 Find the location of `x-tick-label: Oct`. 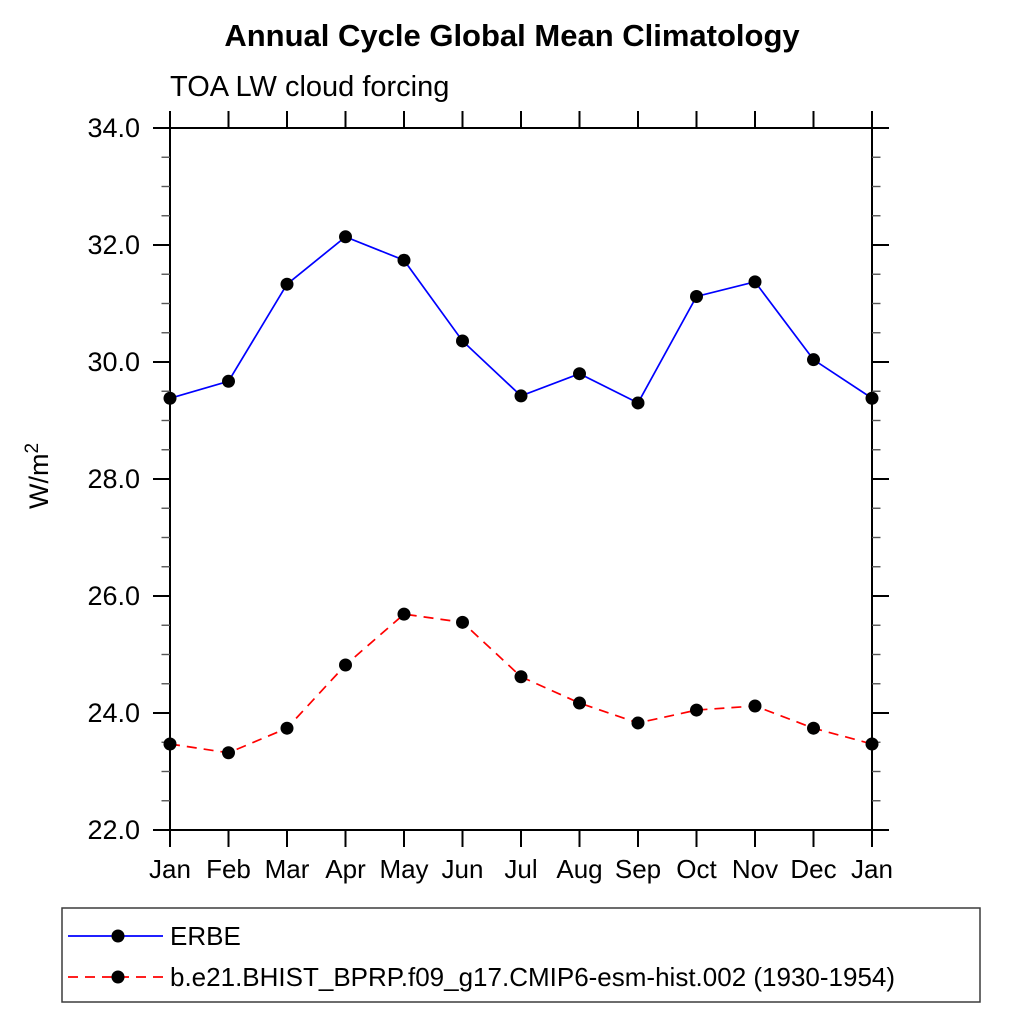

x-tick-label: Oct is located at coordinates (696, 869).